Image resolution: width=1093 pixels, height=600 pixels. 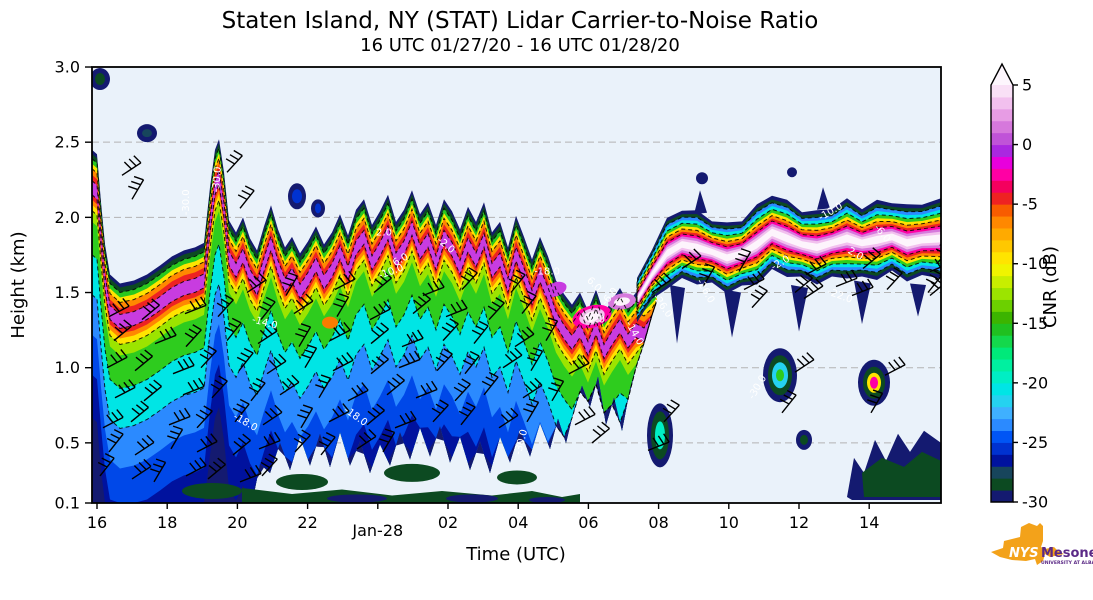 What do you see at coordinates (18, 284) in the screenshot?
I see `y-axis-label: Height (km)` at bounding box center [18, 284].